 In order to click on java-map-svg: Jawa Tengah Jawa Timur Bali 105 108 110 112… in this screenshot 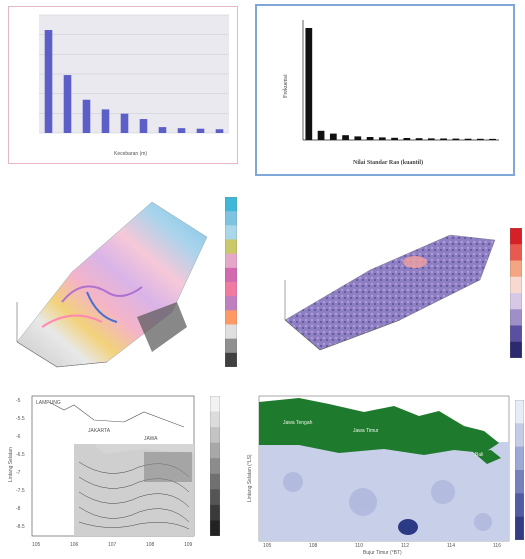, I will do `click(378, 475)`.